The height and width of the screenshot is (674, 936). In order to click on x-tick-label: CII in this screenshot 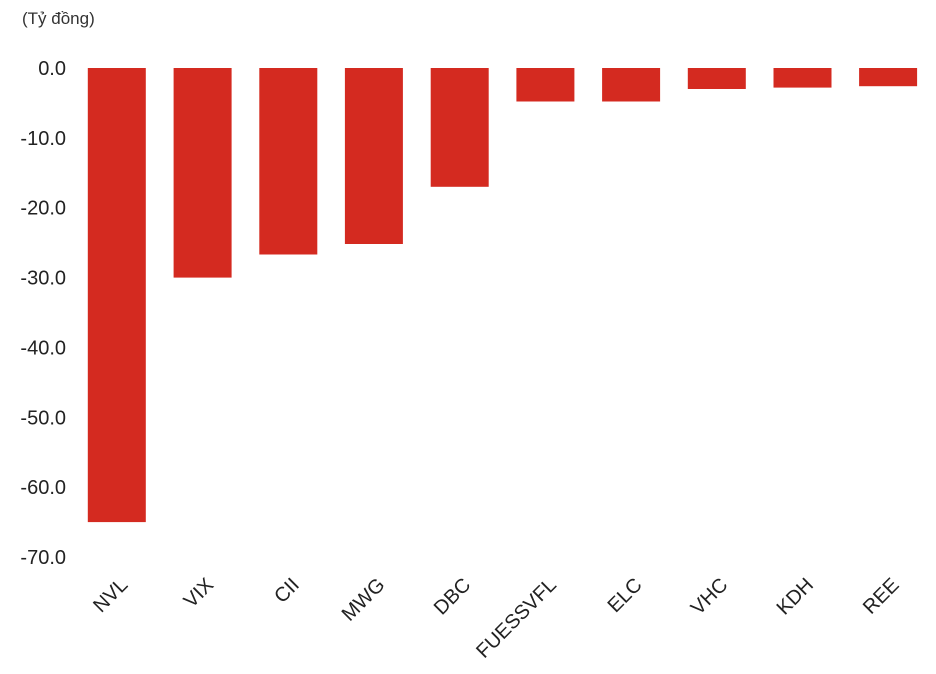, I will do `click(287, 591)`.